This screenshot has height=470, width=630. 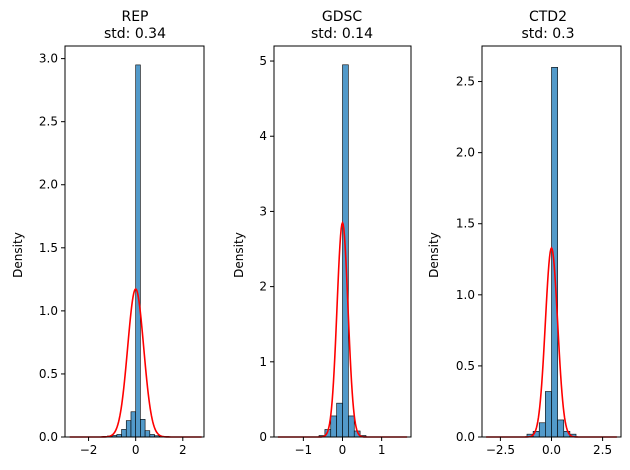 What do you see at coordinates (342, 17) in the screenshot?
I see `subplot-title: GDSC` at bounding box center [342, 17].